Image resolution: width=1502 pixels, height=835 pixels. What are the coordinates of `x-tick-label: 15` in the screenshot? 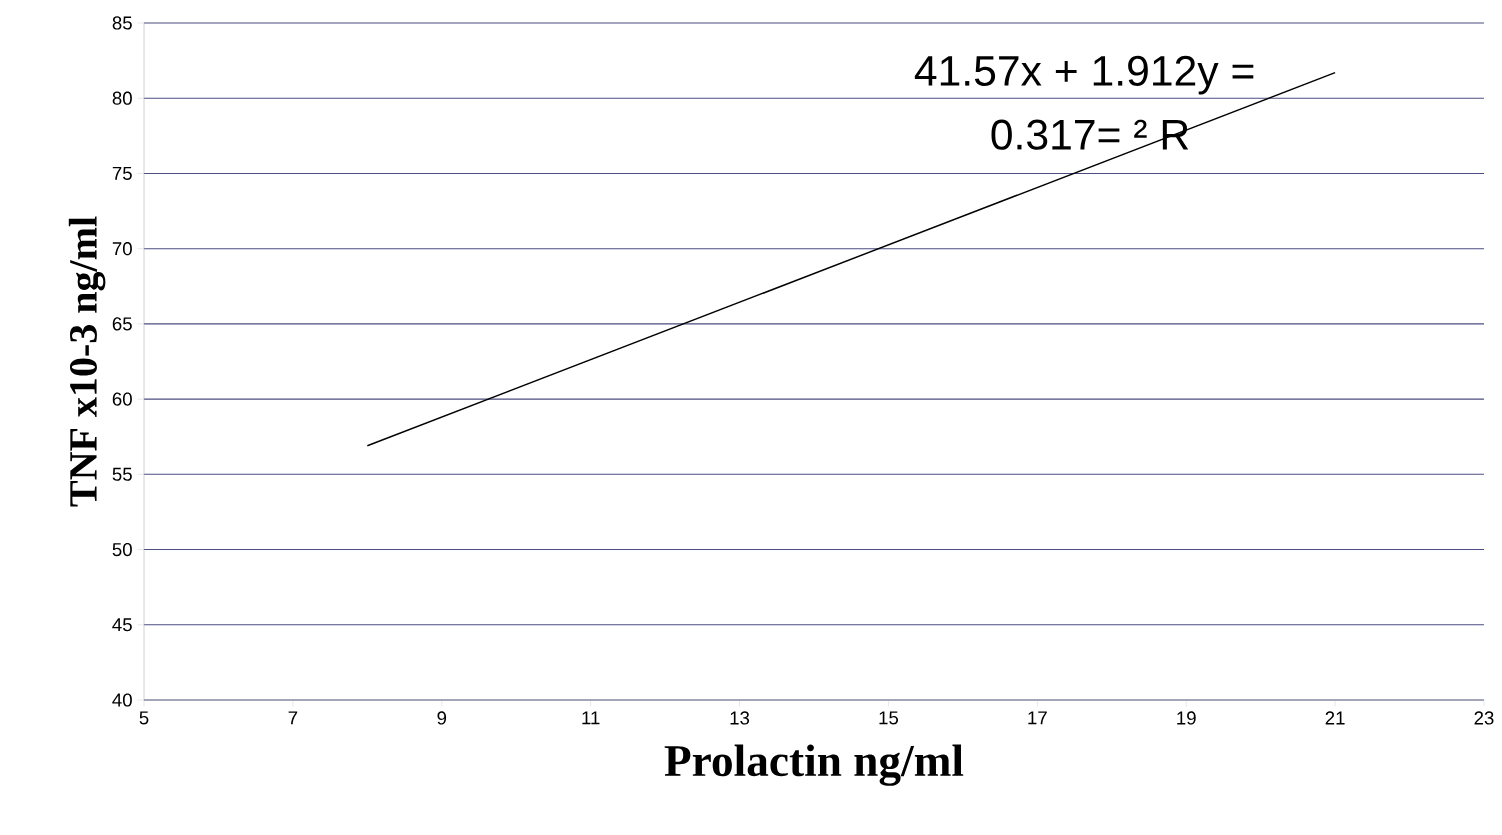 It's located at (889, 718).